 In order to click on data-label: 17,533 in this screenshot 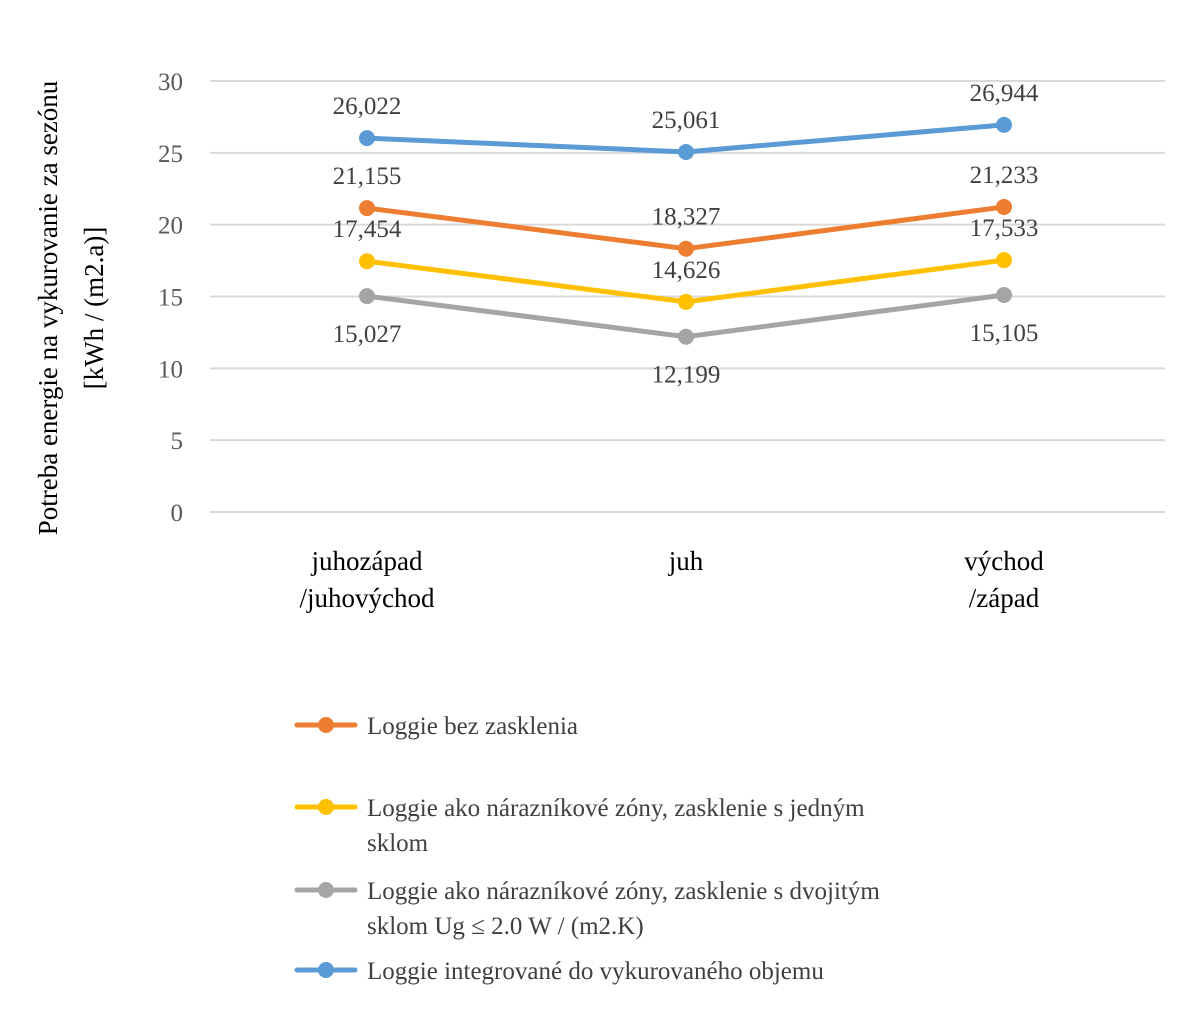, I will do `click(1004, 228)`.